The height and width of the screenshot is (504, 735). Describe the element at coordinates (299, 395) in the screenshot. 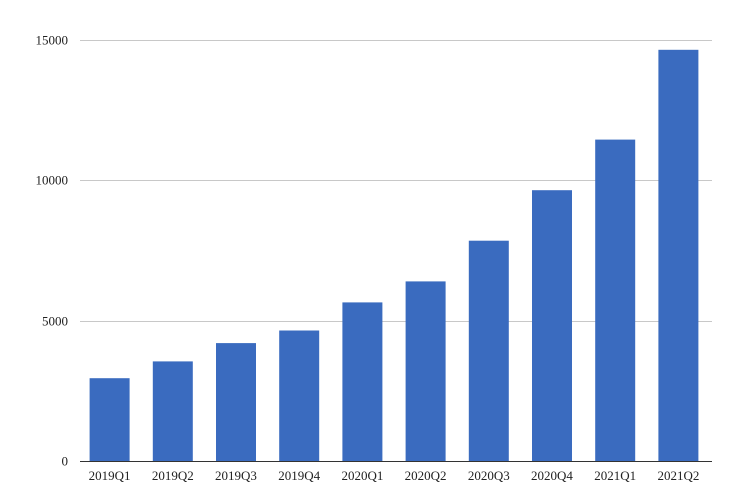

I see `bar-2019Q4` at that location.